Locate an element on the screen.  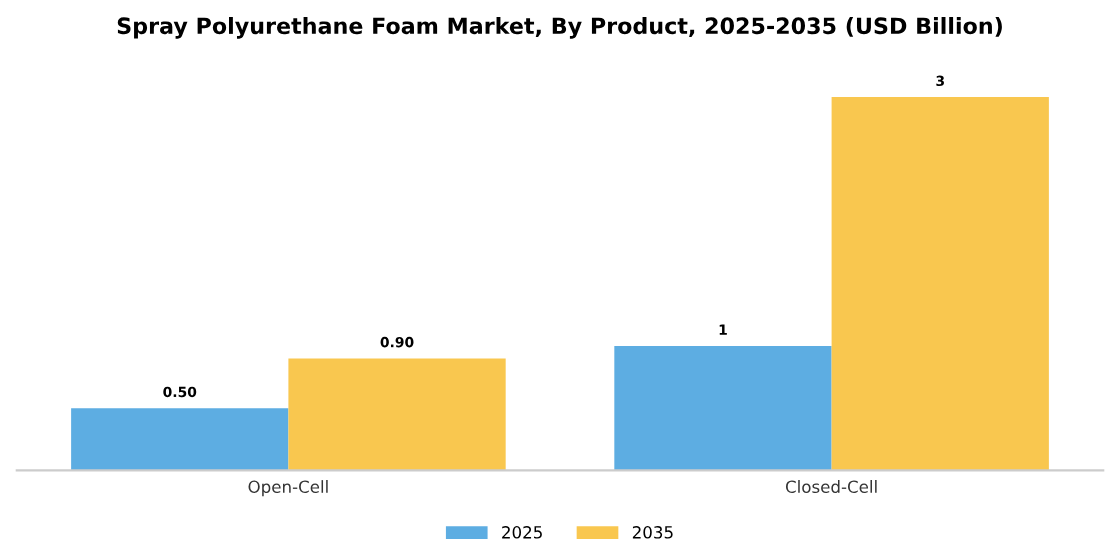
chart-title: Spray Polyurethane Foam Market, By Product, 2025-2035 (USD Billion) is located at coordinates (559, 27).